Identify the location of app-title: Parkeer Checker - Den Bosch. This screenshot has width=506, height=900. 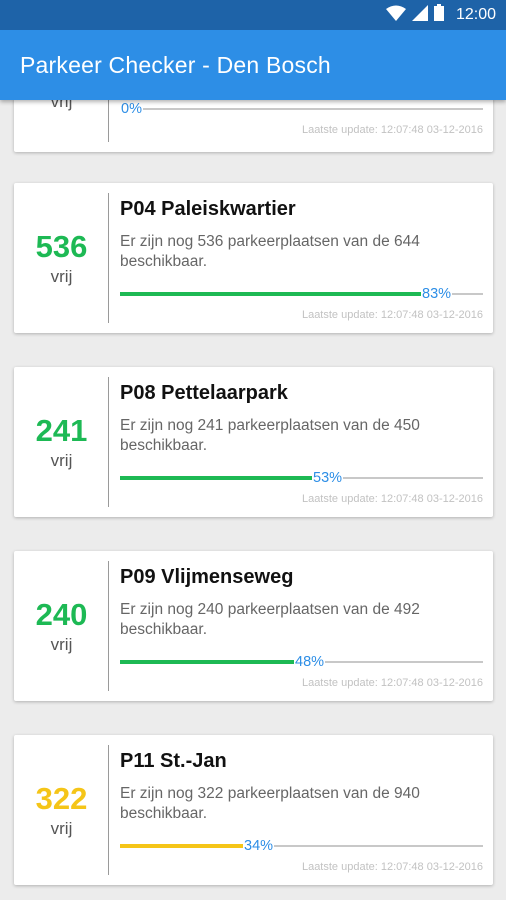
(175, 64).